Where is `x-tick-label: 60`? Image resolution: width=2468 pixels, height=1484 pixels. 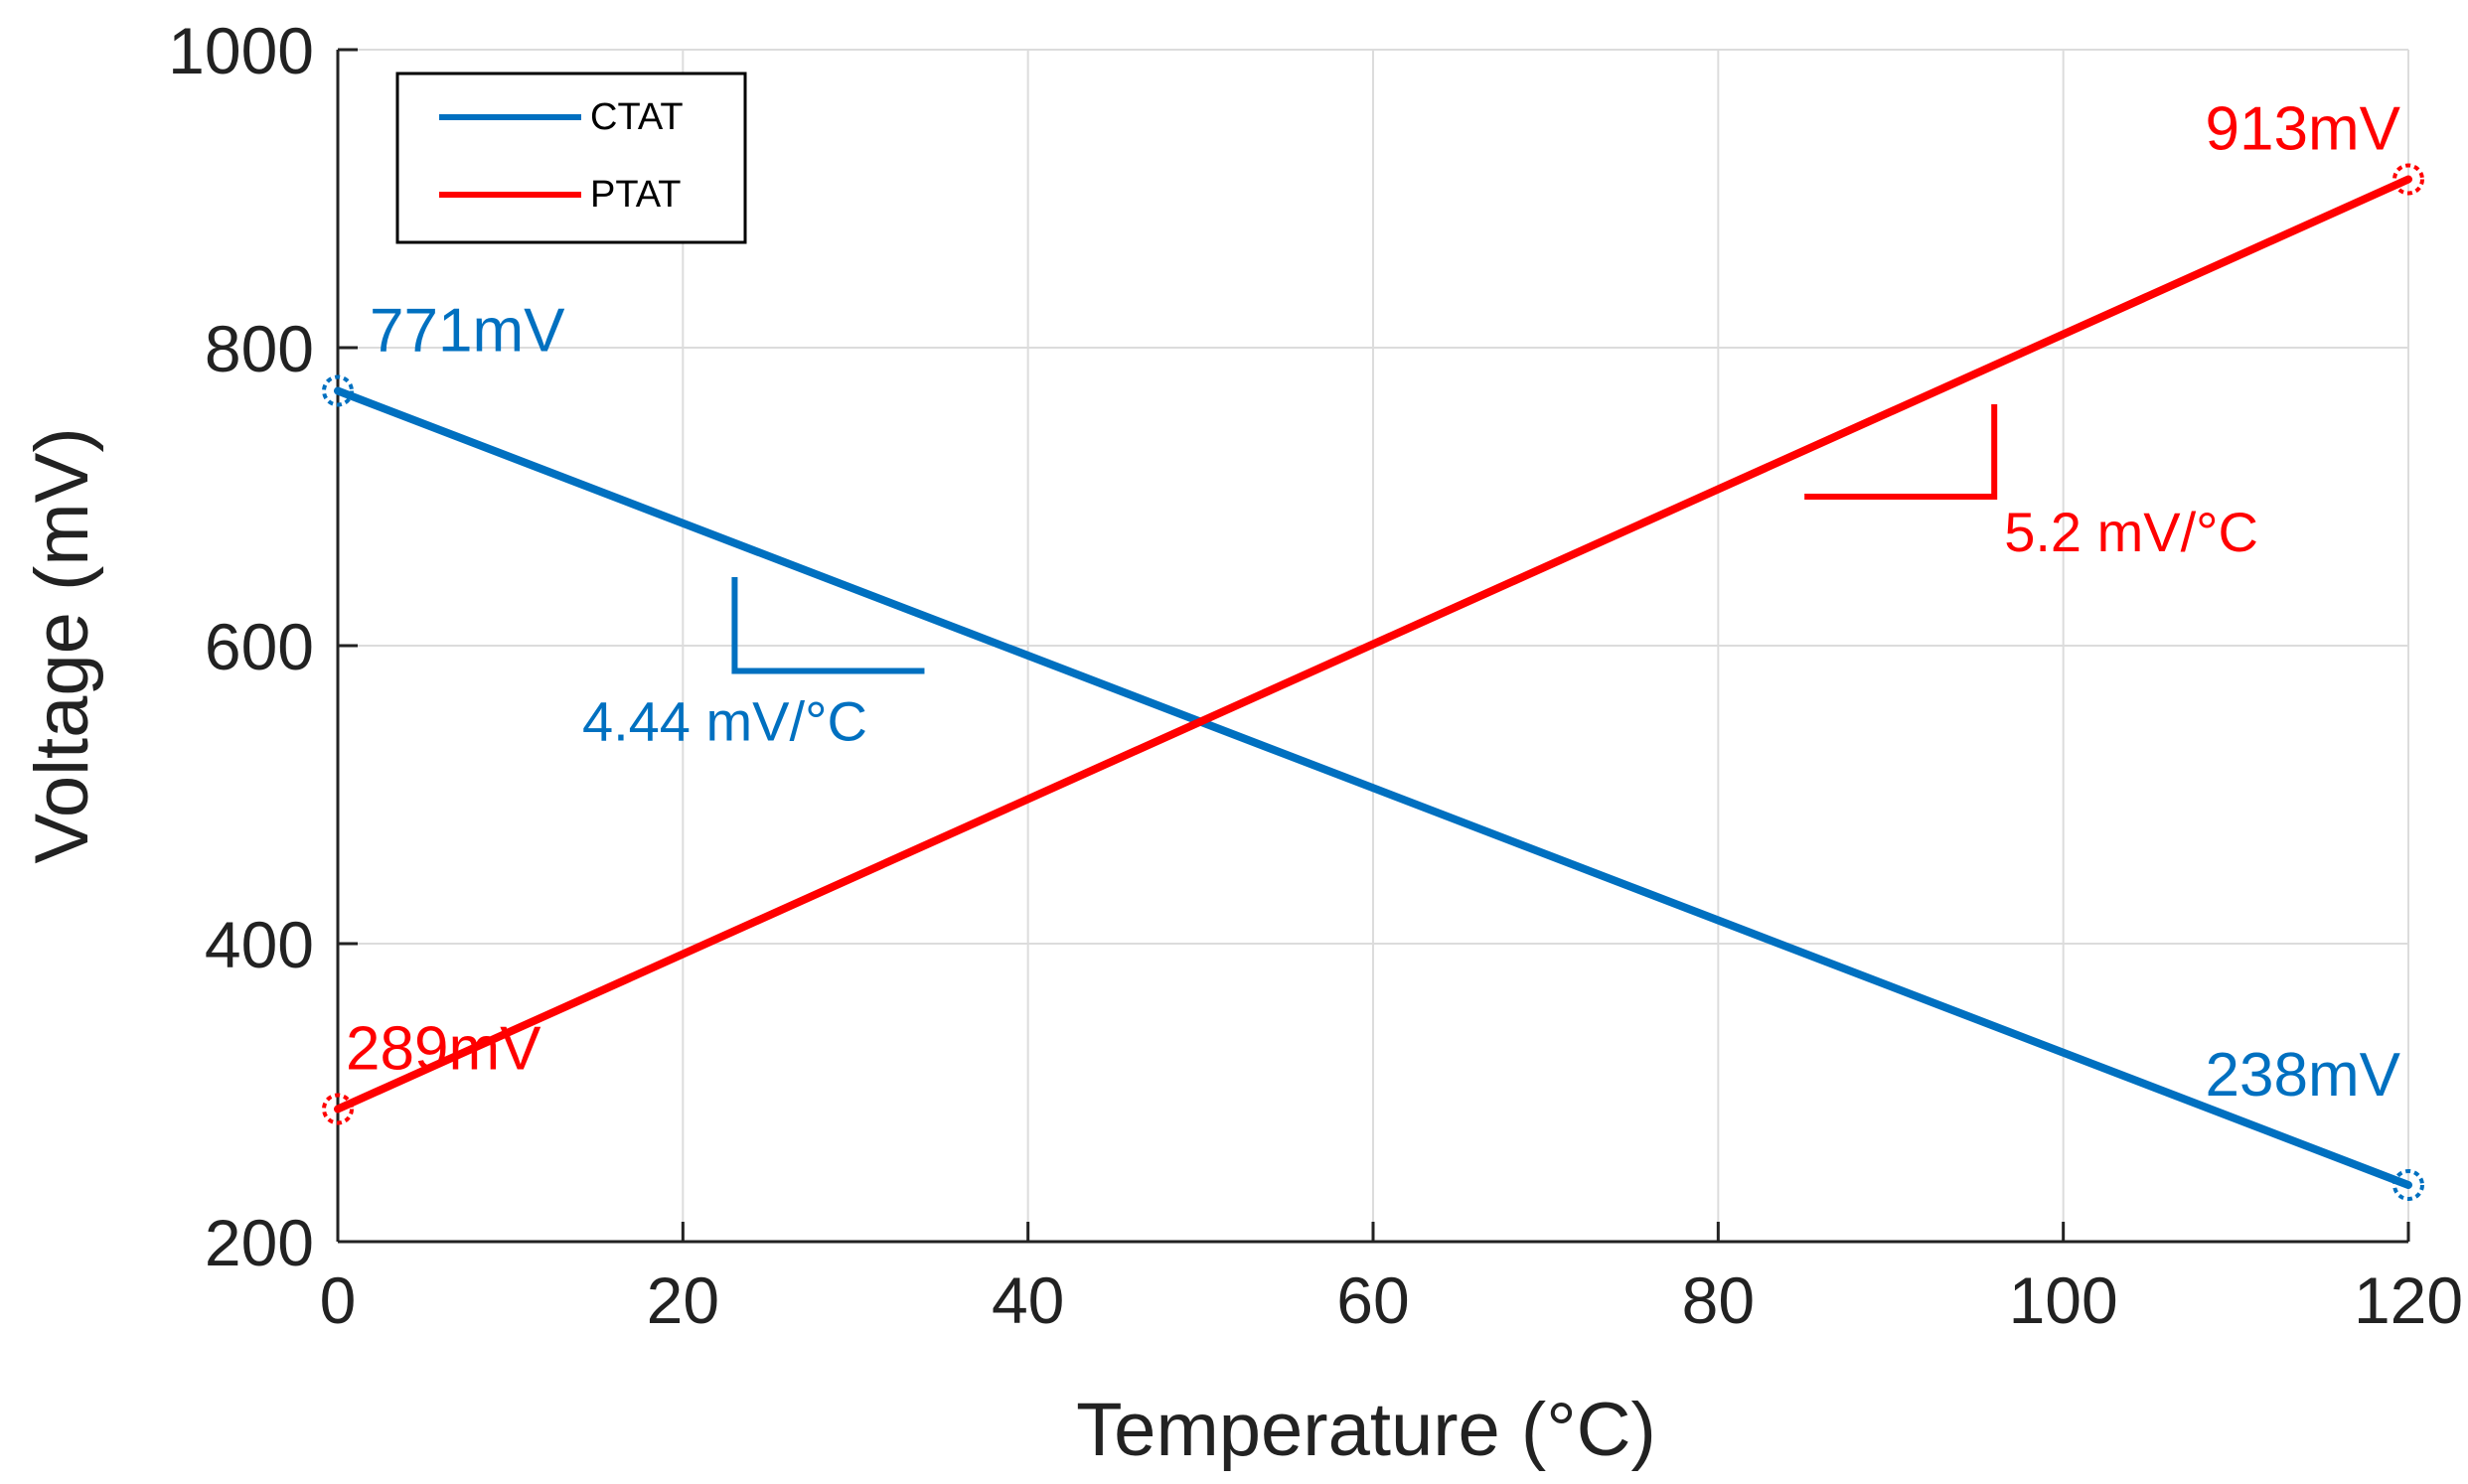
x-tick-label: 60 is located at coordinates (1372, 1300).